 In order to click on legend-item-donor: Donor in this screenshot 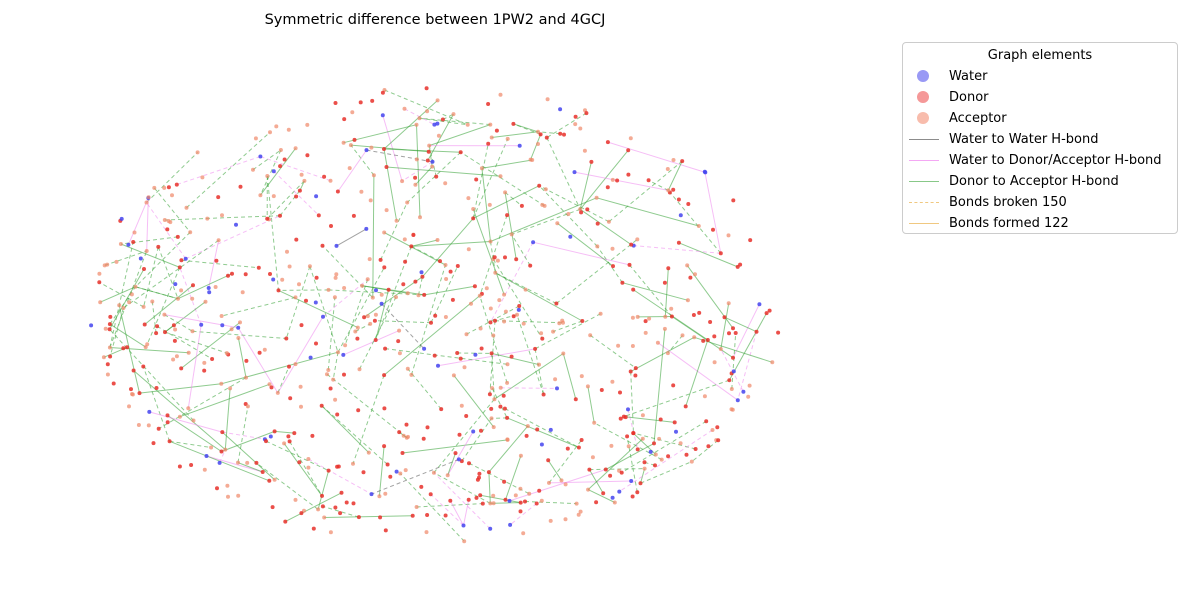, I will do `click(946, 97)`.